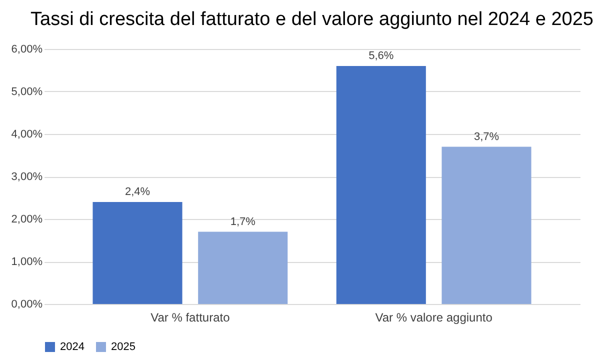  Describe the element at coordinates (312, 19) in the screenshot. I see `chart-title: Tassi di crescita del fatturato e del valore aggiunto nel 2024 e 2025` at that location.